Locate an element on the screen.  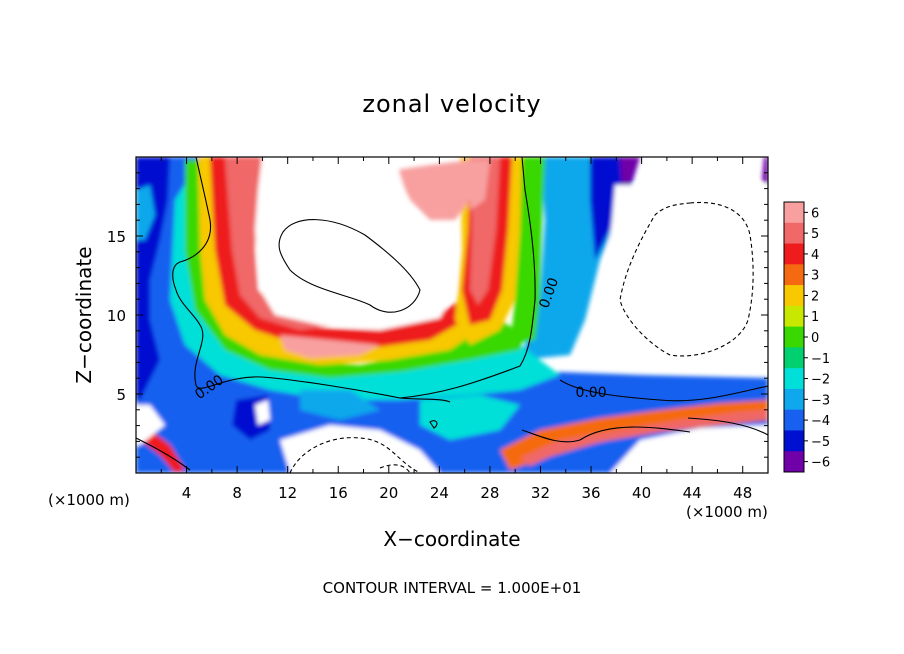
x-tick-label: 12 is located at coordinates (287, 493).